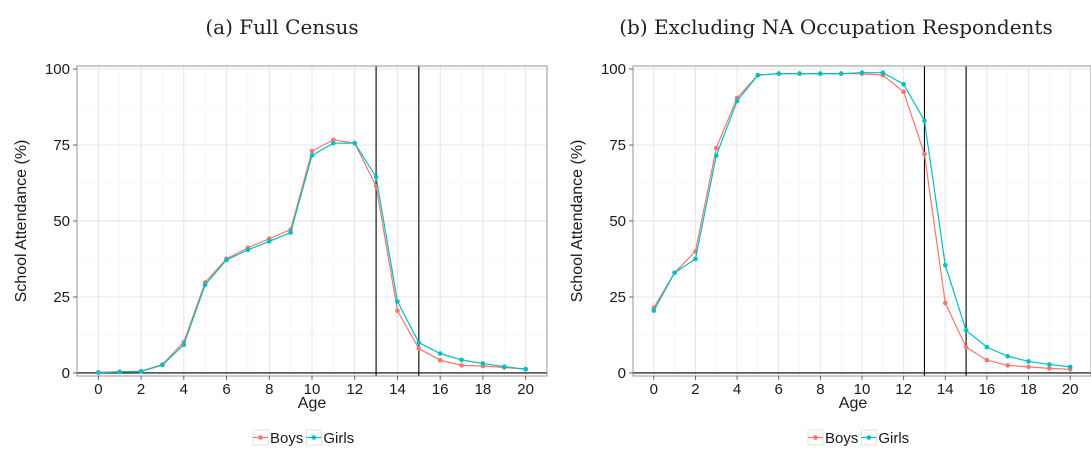 This screenshot has width=1091, height=452. I want to click on y-tick-label: 75, so click(617, 145).